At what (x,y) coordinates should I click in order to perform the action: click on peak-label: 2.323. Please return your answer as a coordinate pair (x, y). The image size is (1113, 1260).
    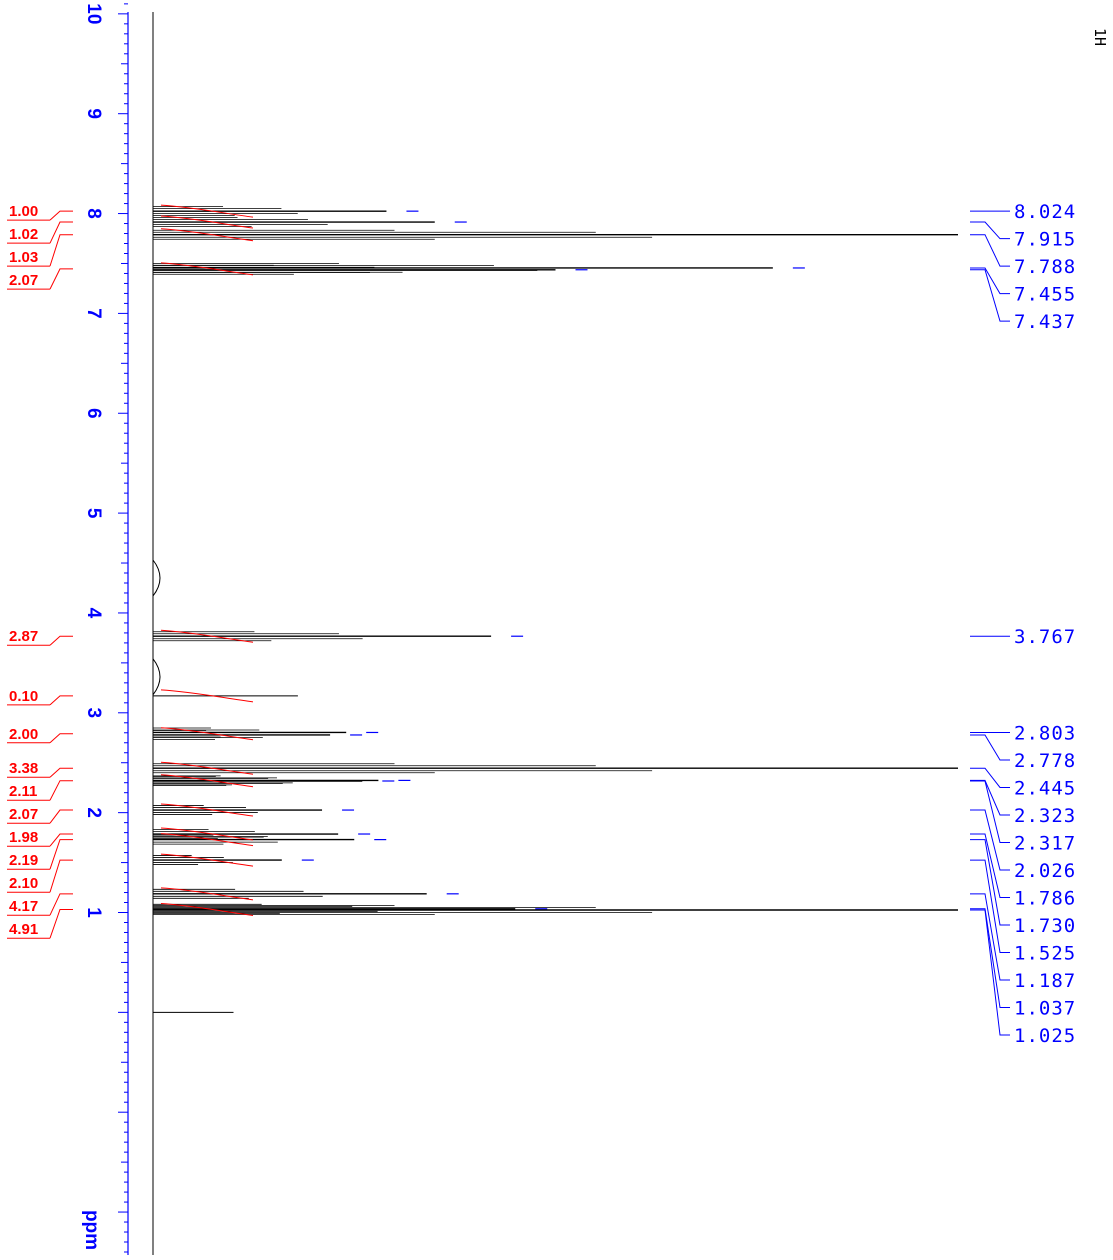
    Looking at the image, I should click on (1045, 816).